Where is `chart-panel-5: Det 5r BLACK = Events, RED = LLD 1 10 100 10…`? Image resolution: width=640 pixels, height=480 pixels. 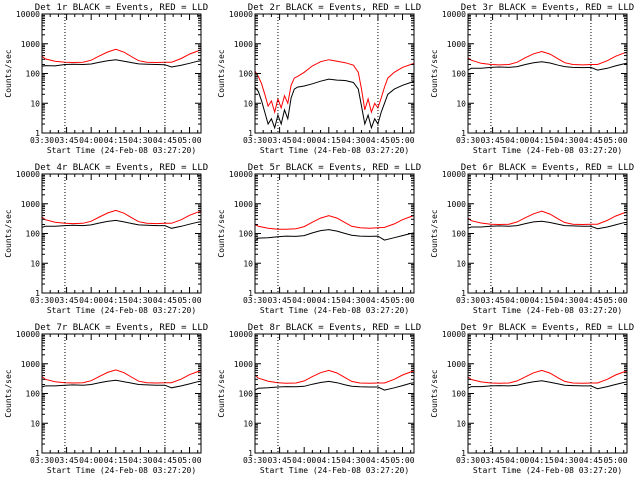
chart-panel-5: Det 5r BLACK = Events, RED = LLD 1 10 100 10… is located at coordinates (319, 239).